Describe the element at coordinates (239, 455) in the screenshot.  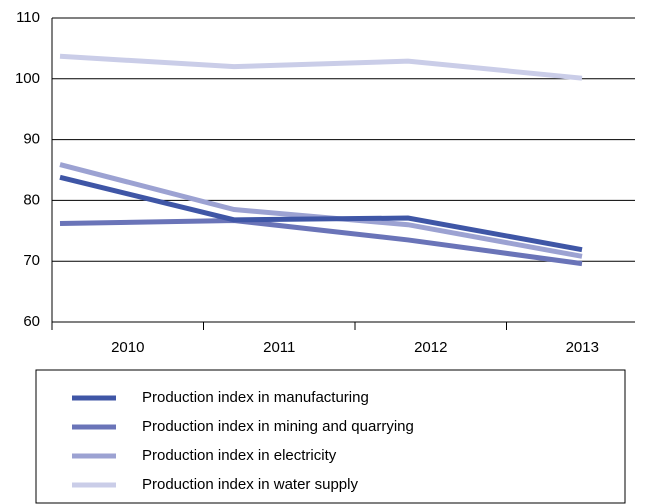
I see `legend-label: Production index in electricity` at that location.